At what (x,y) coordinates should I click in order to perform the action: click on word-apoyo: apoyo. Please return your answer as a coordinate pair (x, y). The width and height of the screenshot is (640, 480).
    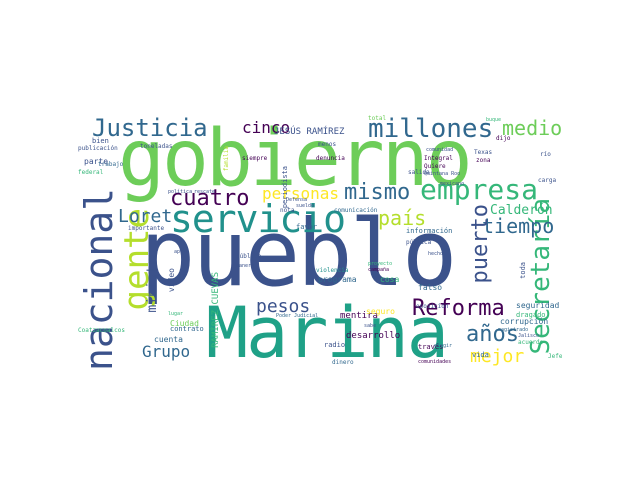
    Looking at the image, I should click on (182, 252).